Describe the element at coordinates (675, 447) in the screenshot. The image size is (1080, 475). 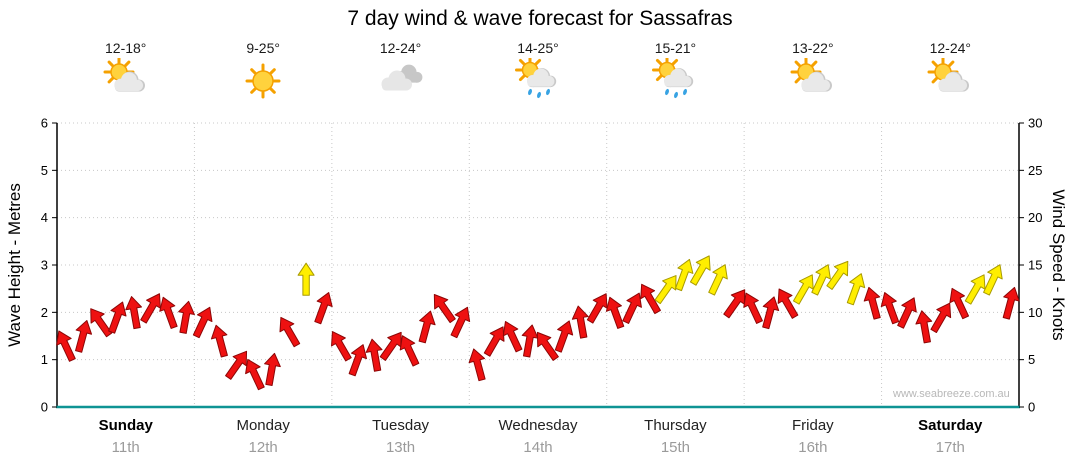
I see `day-date: 15th` at that location.